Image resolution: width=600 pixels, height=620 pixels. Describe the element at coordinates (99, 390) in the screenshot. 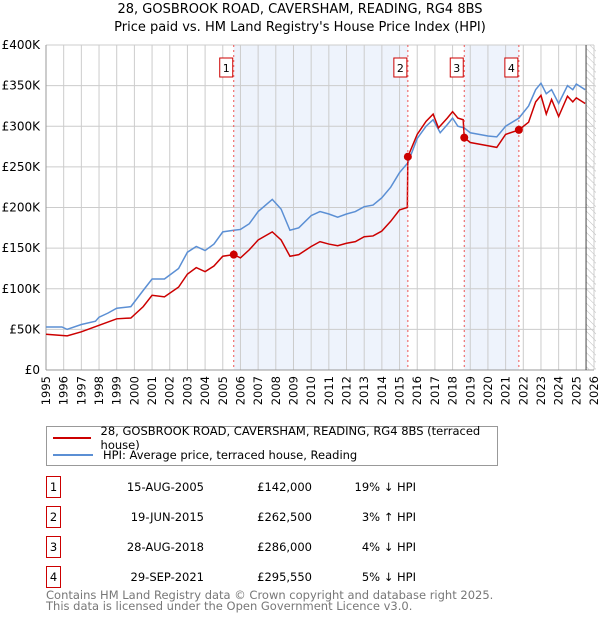

I see `x-tick-label: 1998` at that location.